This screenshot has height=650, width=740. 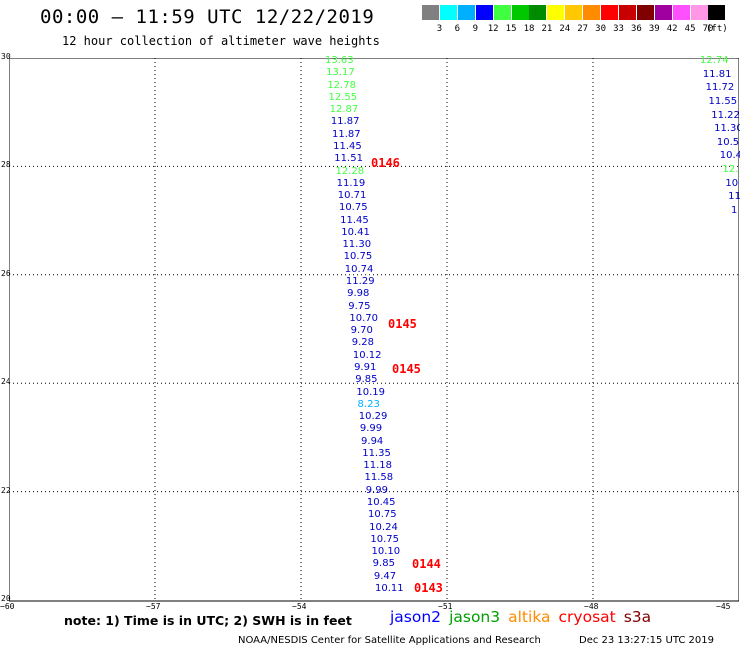 What do you see at coordinates (591, 606) in the screenshot?
I see `lon-tick-label: −48` at bounding box center [591, 606].